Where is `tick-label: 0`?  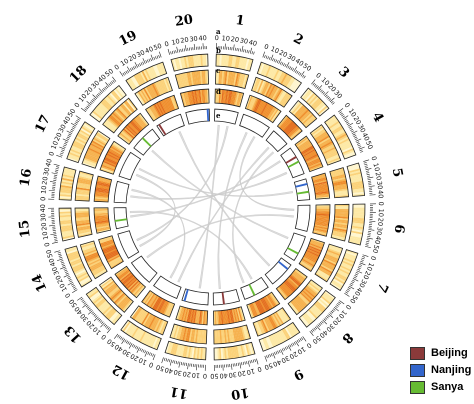 tick-label: 0 is located at coordinates (151, 364).